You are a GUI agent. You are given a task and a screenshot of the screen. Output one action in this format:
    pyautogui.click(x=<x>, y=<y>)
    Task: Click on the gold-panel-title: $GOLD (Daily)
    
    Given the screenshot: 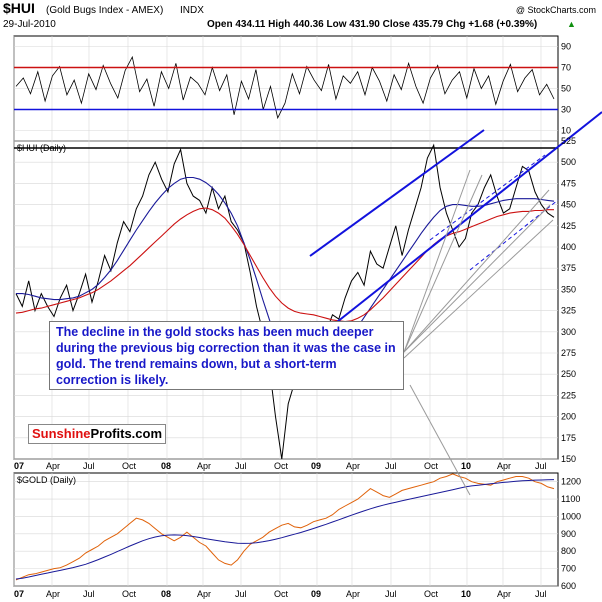 What is the action you would take?
    pyautogui.click(x=46, y=480)
    